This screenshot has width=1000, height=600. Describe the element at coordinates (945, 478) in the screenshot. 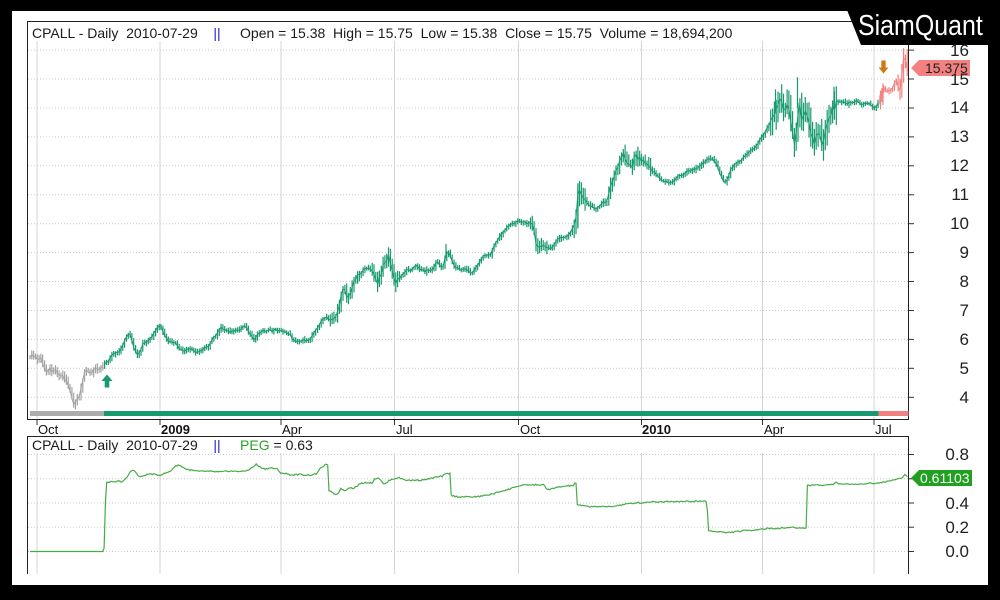

I see `svg-text: 0.61103` at that location.